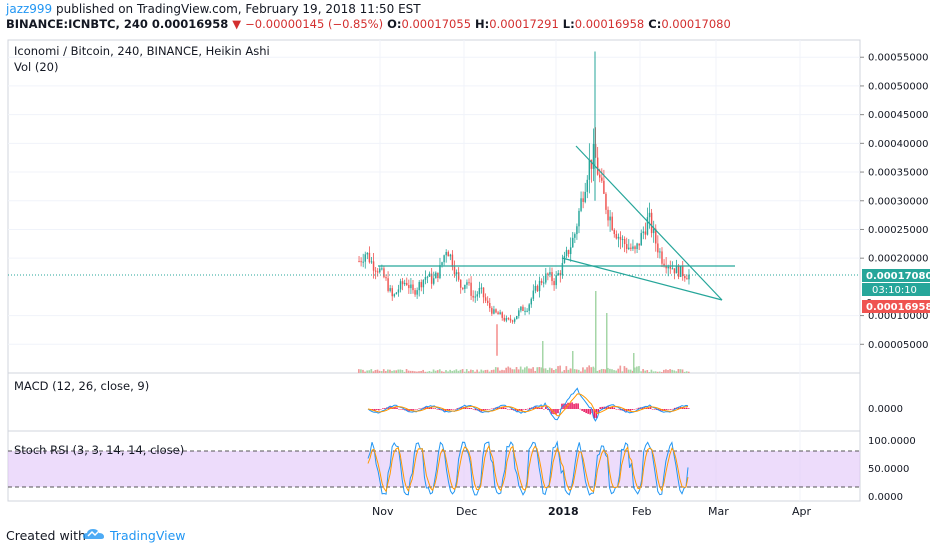 Image resolution: width=932 pixels, height=550 pixels. I want to click on created-with-text: Created with, so click(46, 535).